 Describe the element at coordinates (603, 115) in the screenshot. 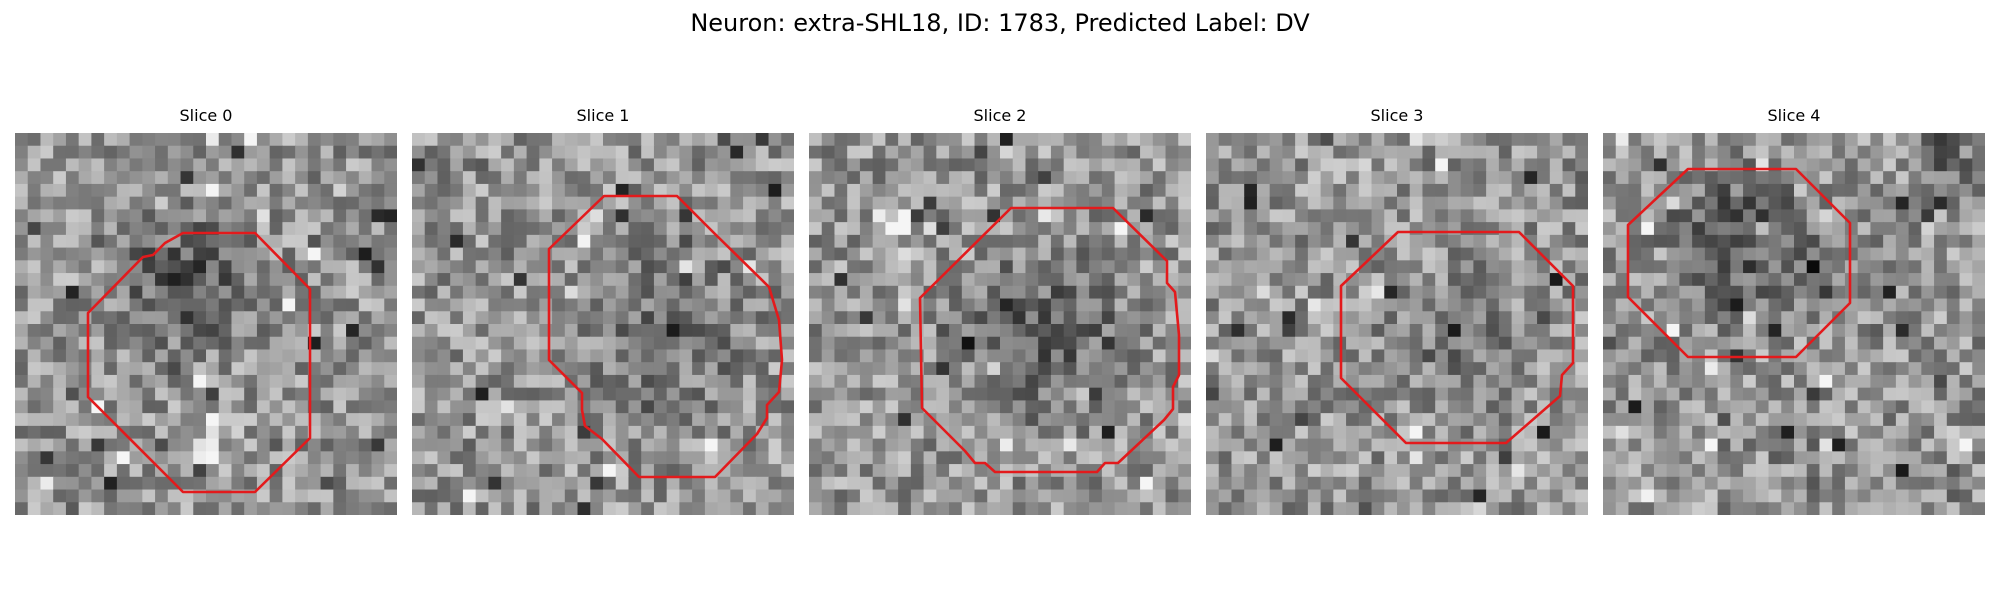

I see `slice-title: Slice 1` at that location.